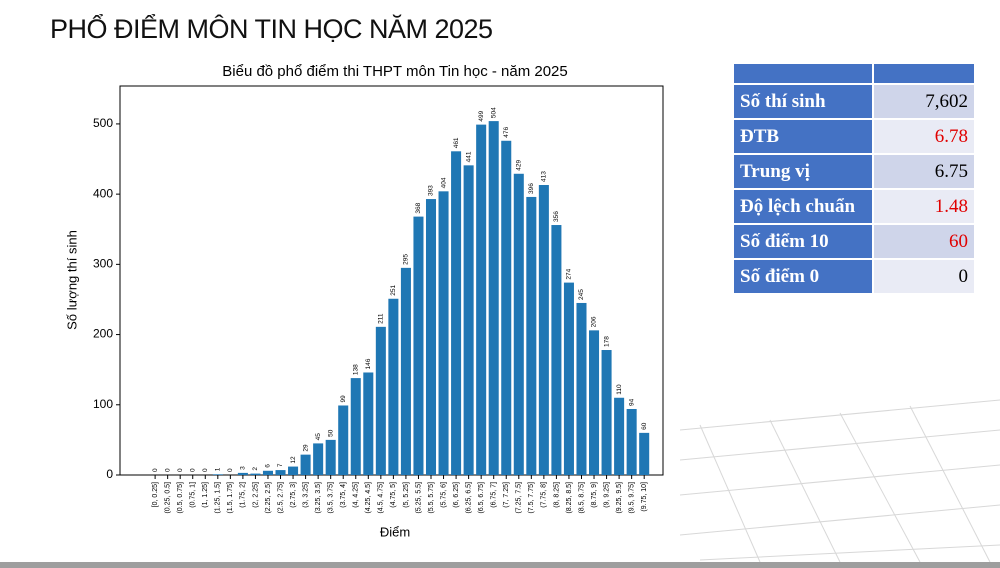 Image resolution: width=1000 pixels, height=568 pixels. I want to click on value-label: 3, so click(243, 468).